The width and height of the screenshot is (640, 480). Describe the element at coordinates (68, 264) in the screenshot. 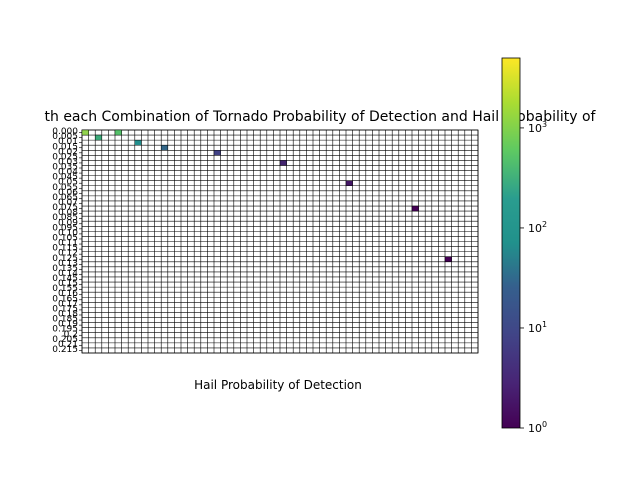

I see `y-tick-label: 0.13` at that location.